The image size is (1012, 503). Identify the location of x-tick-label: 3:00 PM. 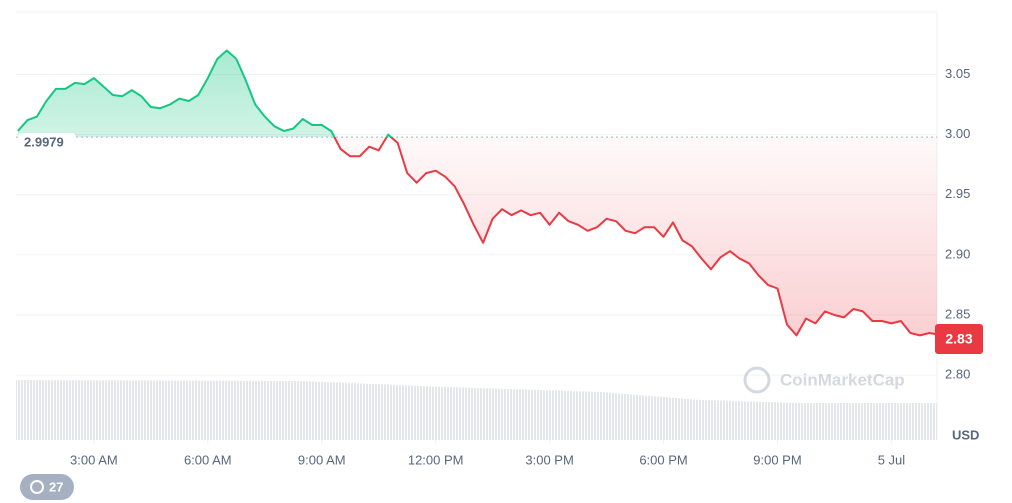
(549, 459).